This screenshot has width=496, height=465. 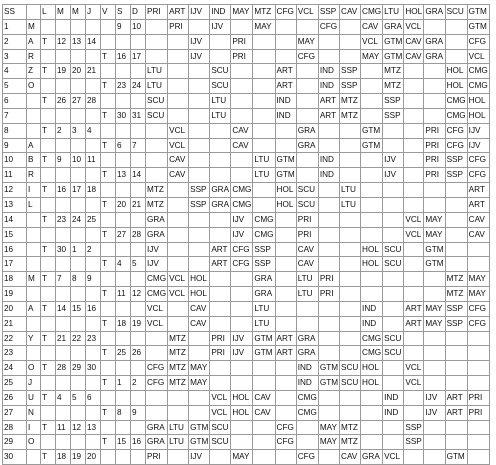 What do you see at coordinates (14, 279) in the screenshot?
I see `table-cell: 18` at bounding box center [14, 279].